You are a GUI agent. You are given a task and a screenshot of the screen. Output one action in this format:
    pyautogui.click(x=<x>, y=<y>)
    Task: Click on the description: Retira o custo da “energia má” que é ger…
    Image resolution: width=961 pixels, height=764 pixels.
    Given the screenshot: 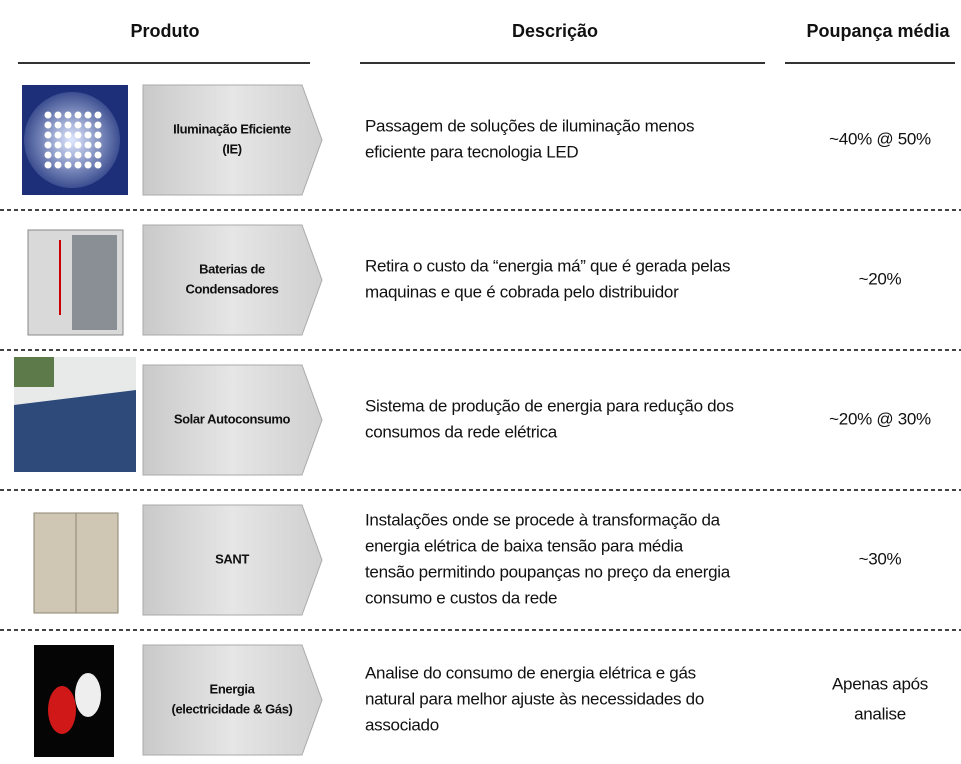 What is the action you would take?
    pyautogui.click(x=547, y=265)
    